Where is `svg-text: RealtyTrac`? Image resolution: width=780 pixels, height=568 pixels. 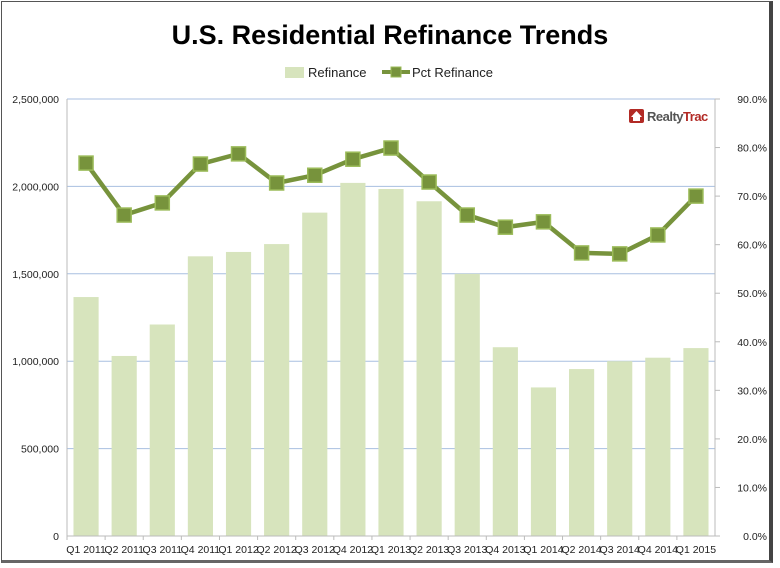
svg-text: RealtyTrac is located at coordinates (677, 116).